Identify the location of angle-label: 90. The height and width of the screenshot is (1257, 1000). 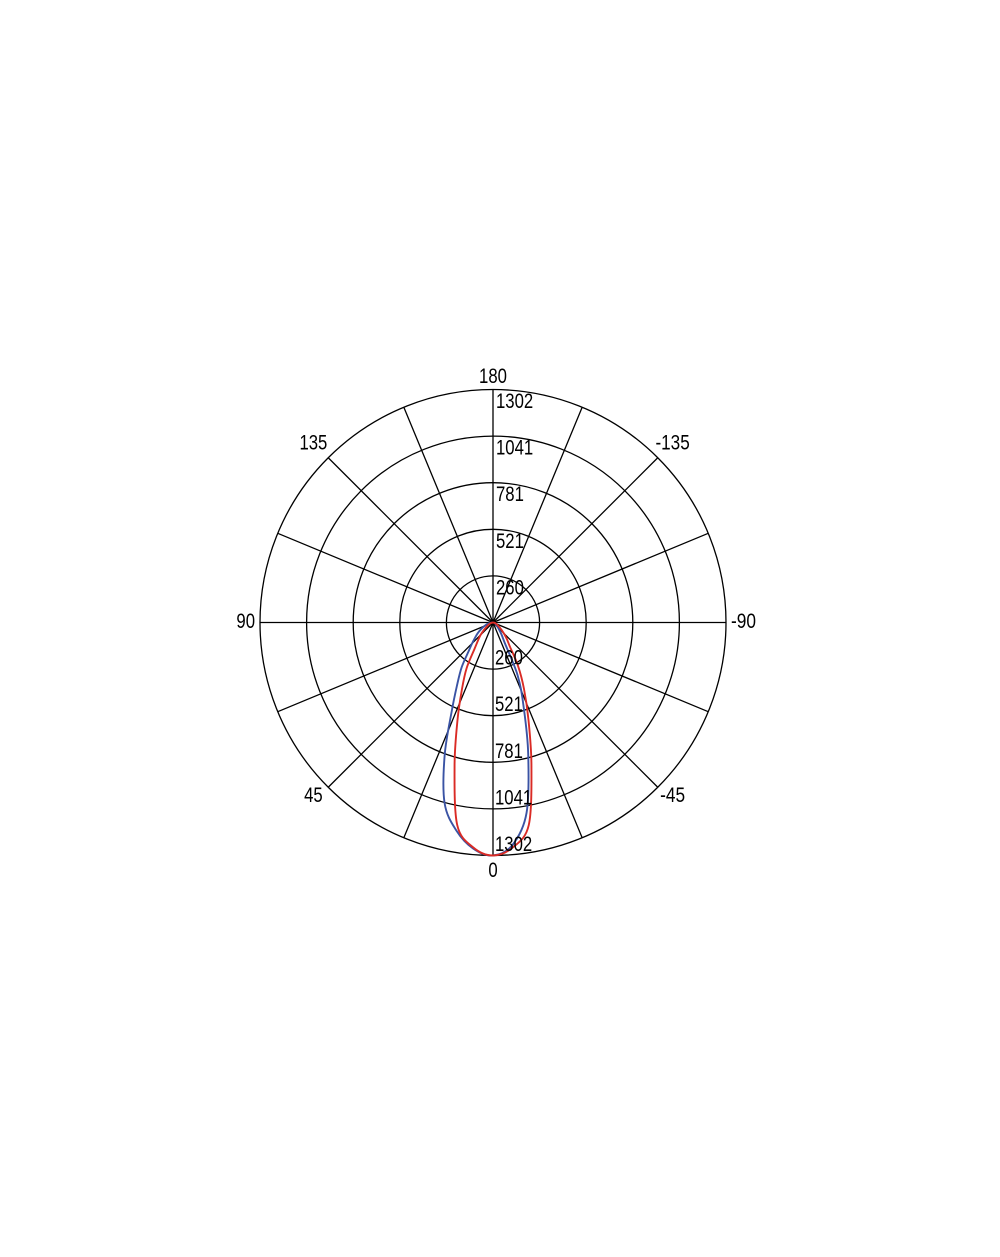
(245, 621).